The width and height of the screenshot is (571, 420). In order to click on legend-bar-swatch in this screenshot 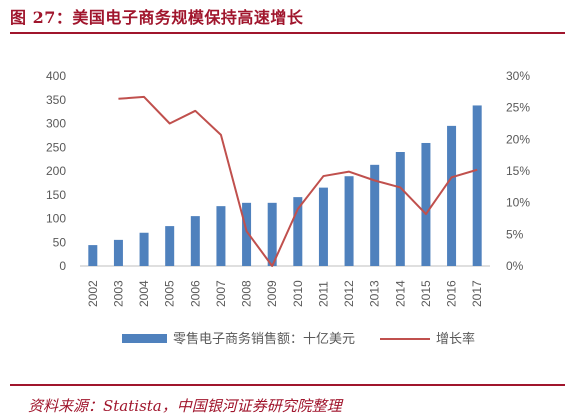, I will do `click(144, 338)`.